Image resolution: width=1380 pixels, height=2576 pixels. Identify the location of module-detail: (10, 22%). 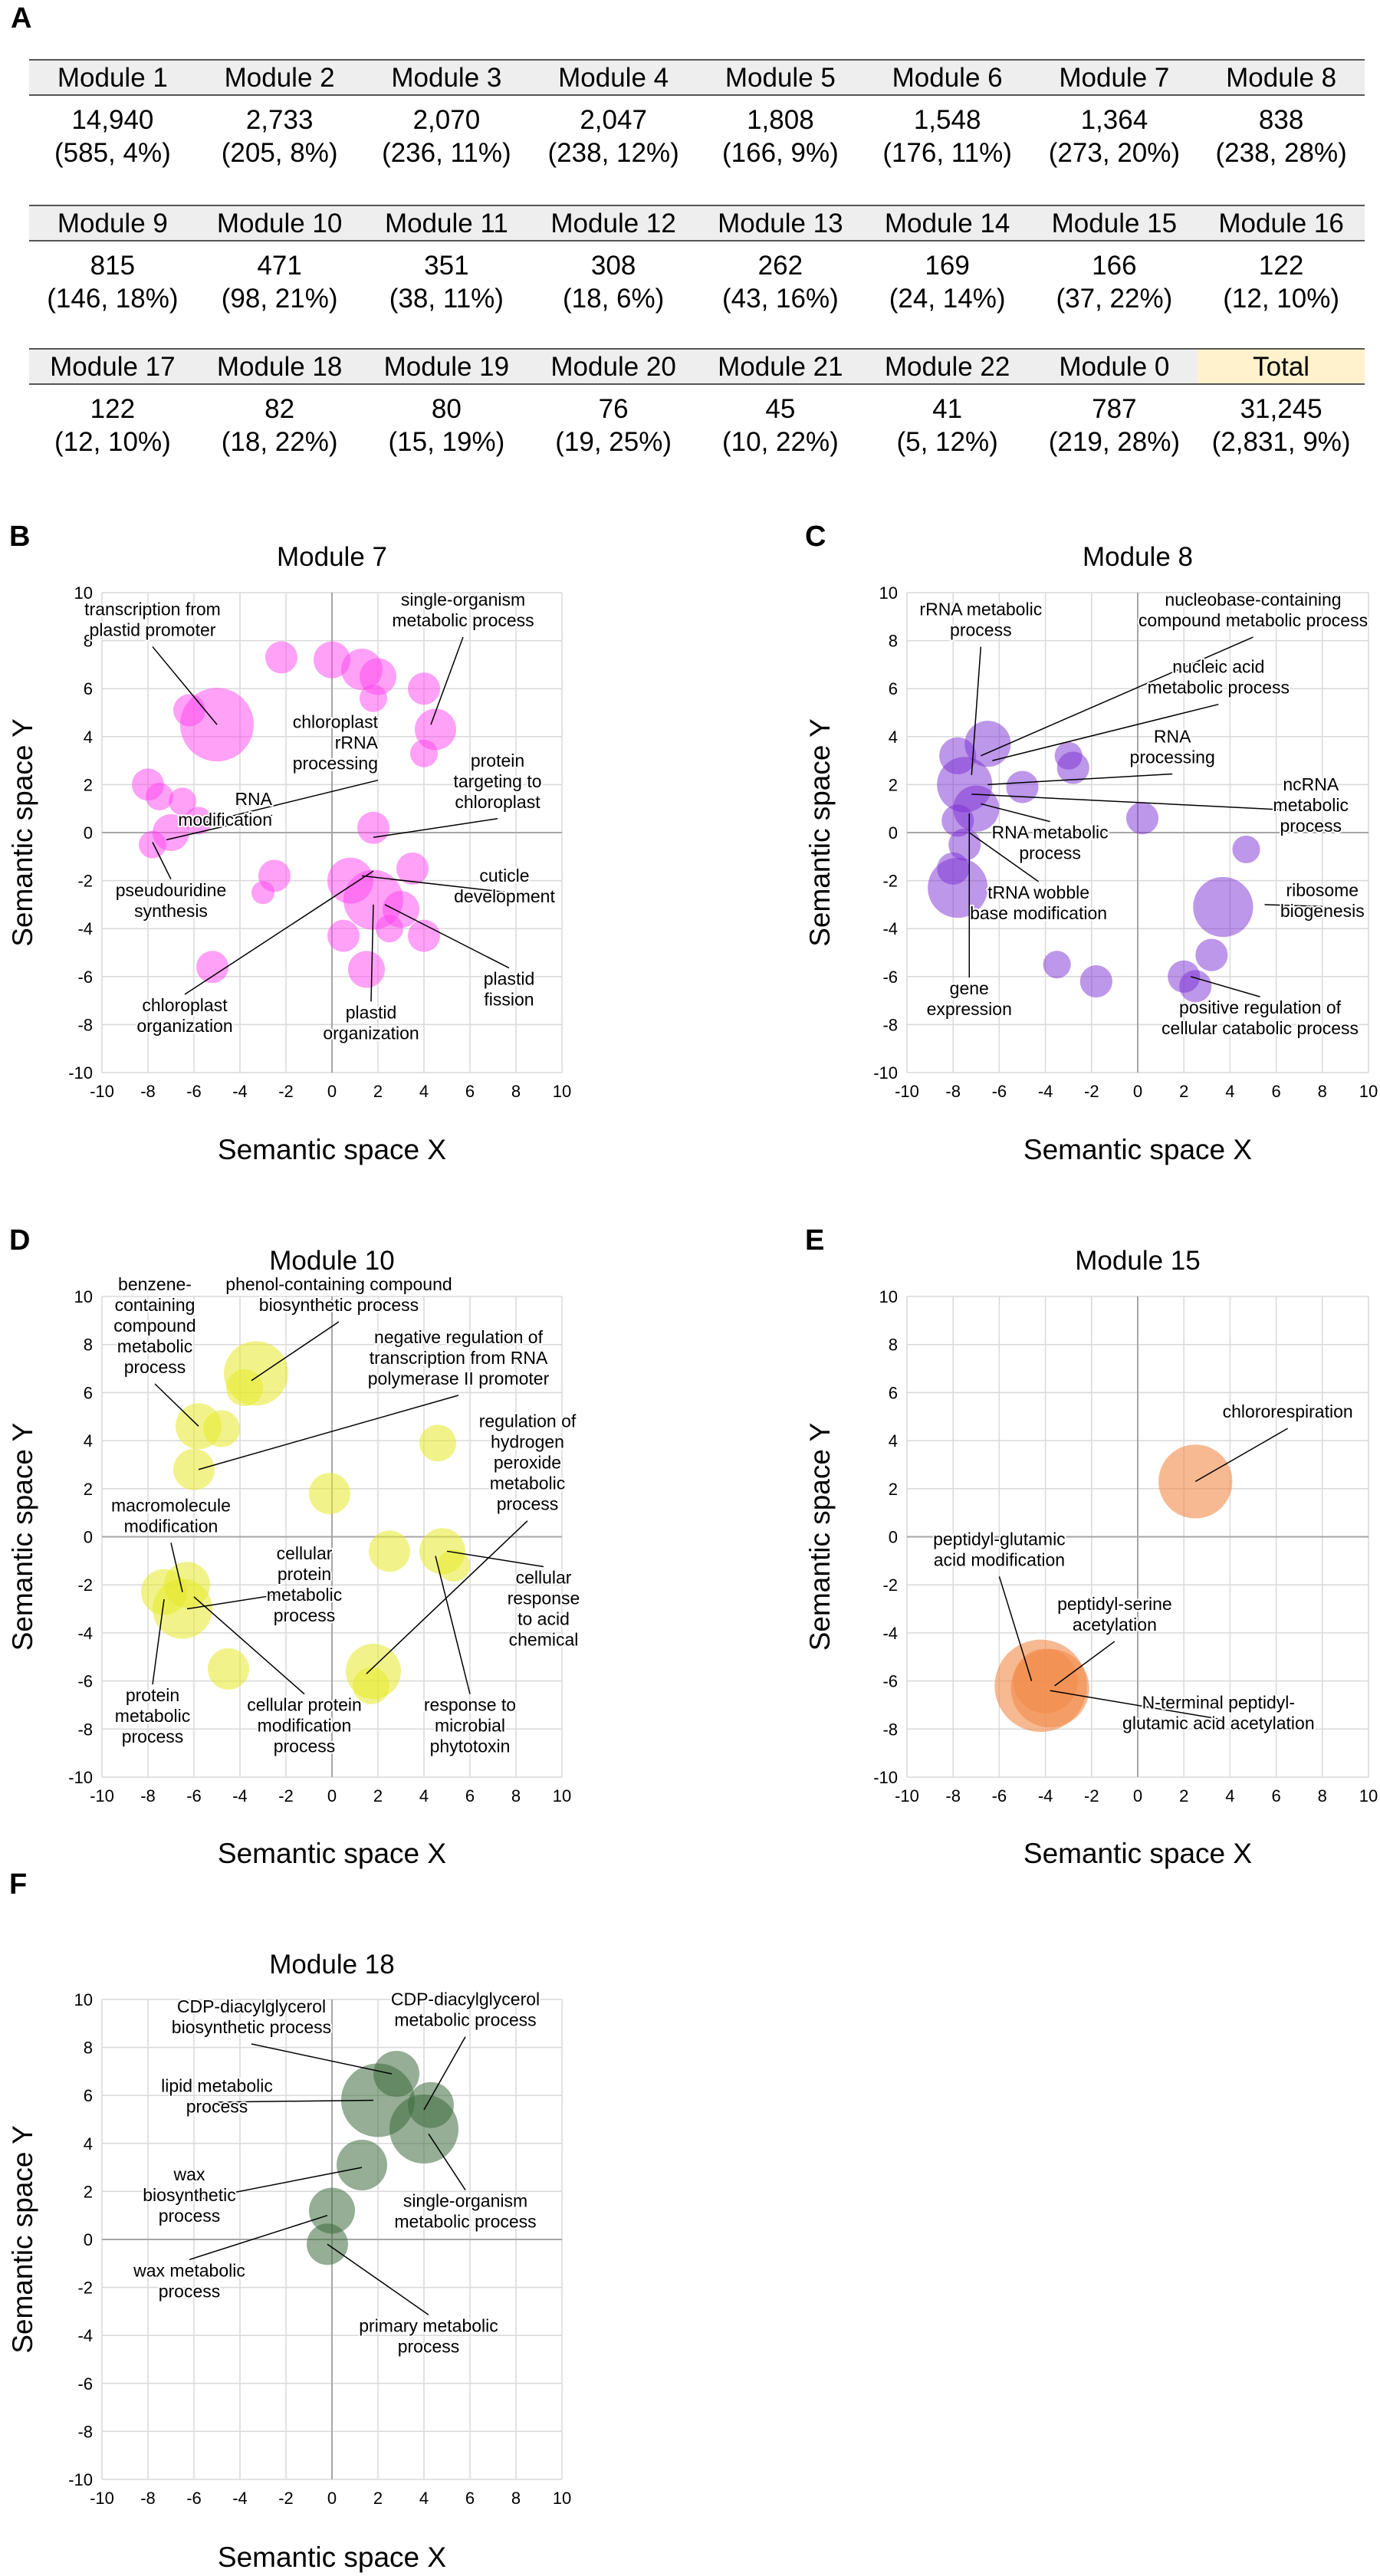
(781, 442).